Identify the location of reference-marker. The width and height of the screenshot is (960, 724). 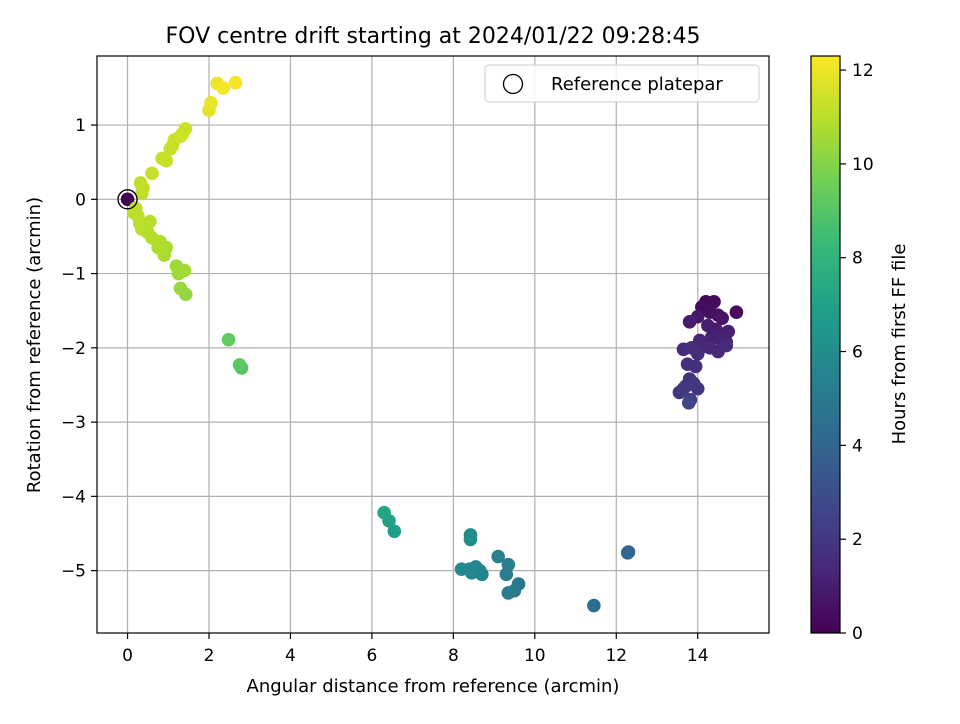
(127, 199).